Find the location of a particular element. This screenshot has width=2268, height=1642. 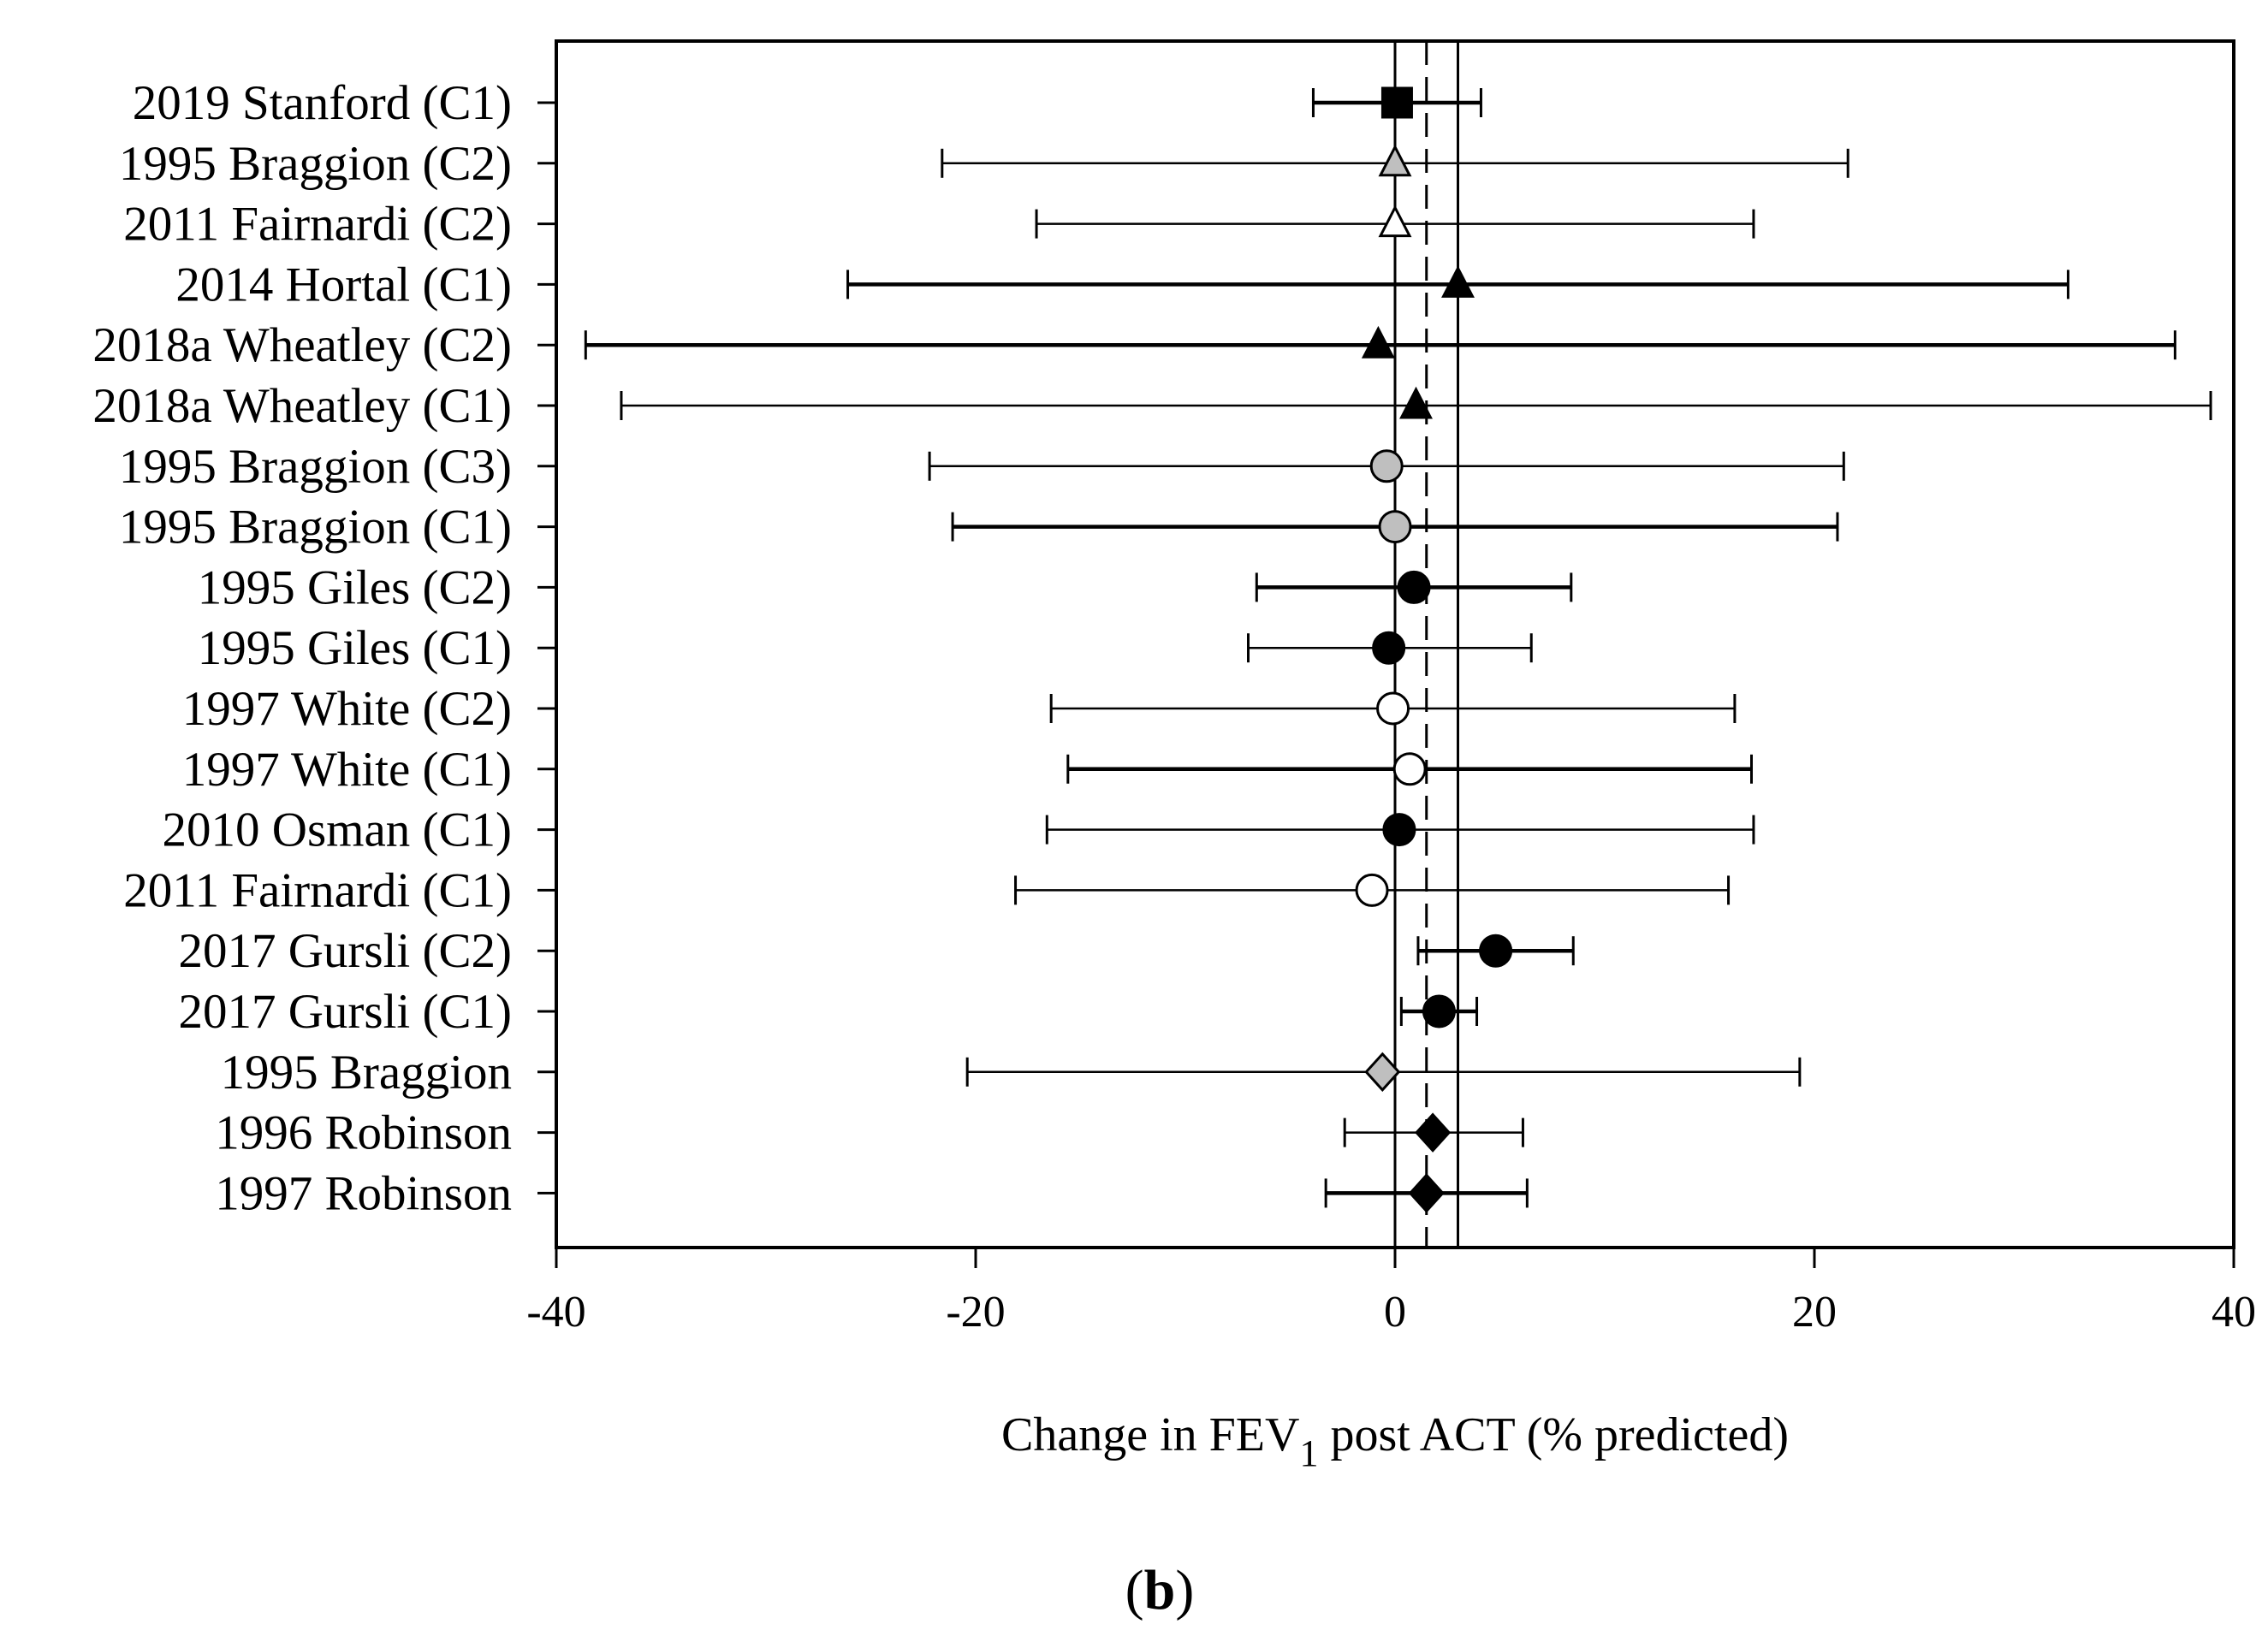

study-label: 2011 Fairnardi (C2) is located at coordinates (318, 225).